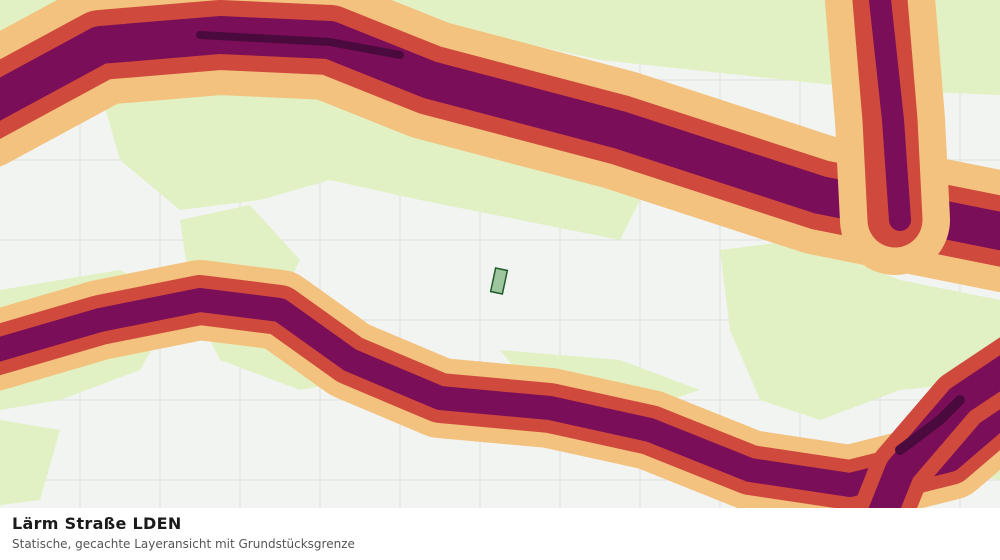 The height and width of the screenshot is (560, 1000). Describe the element at coordinates (499, 281) in the screenshot. I see `parcel-boundary` at that location.